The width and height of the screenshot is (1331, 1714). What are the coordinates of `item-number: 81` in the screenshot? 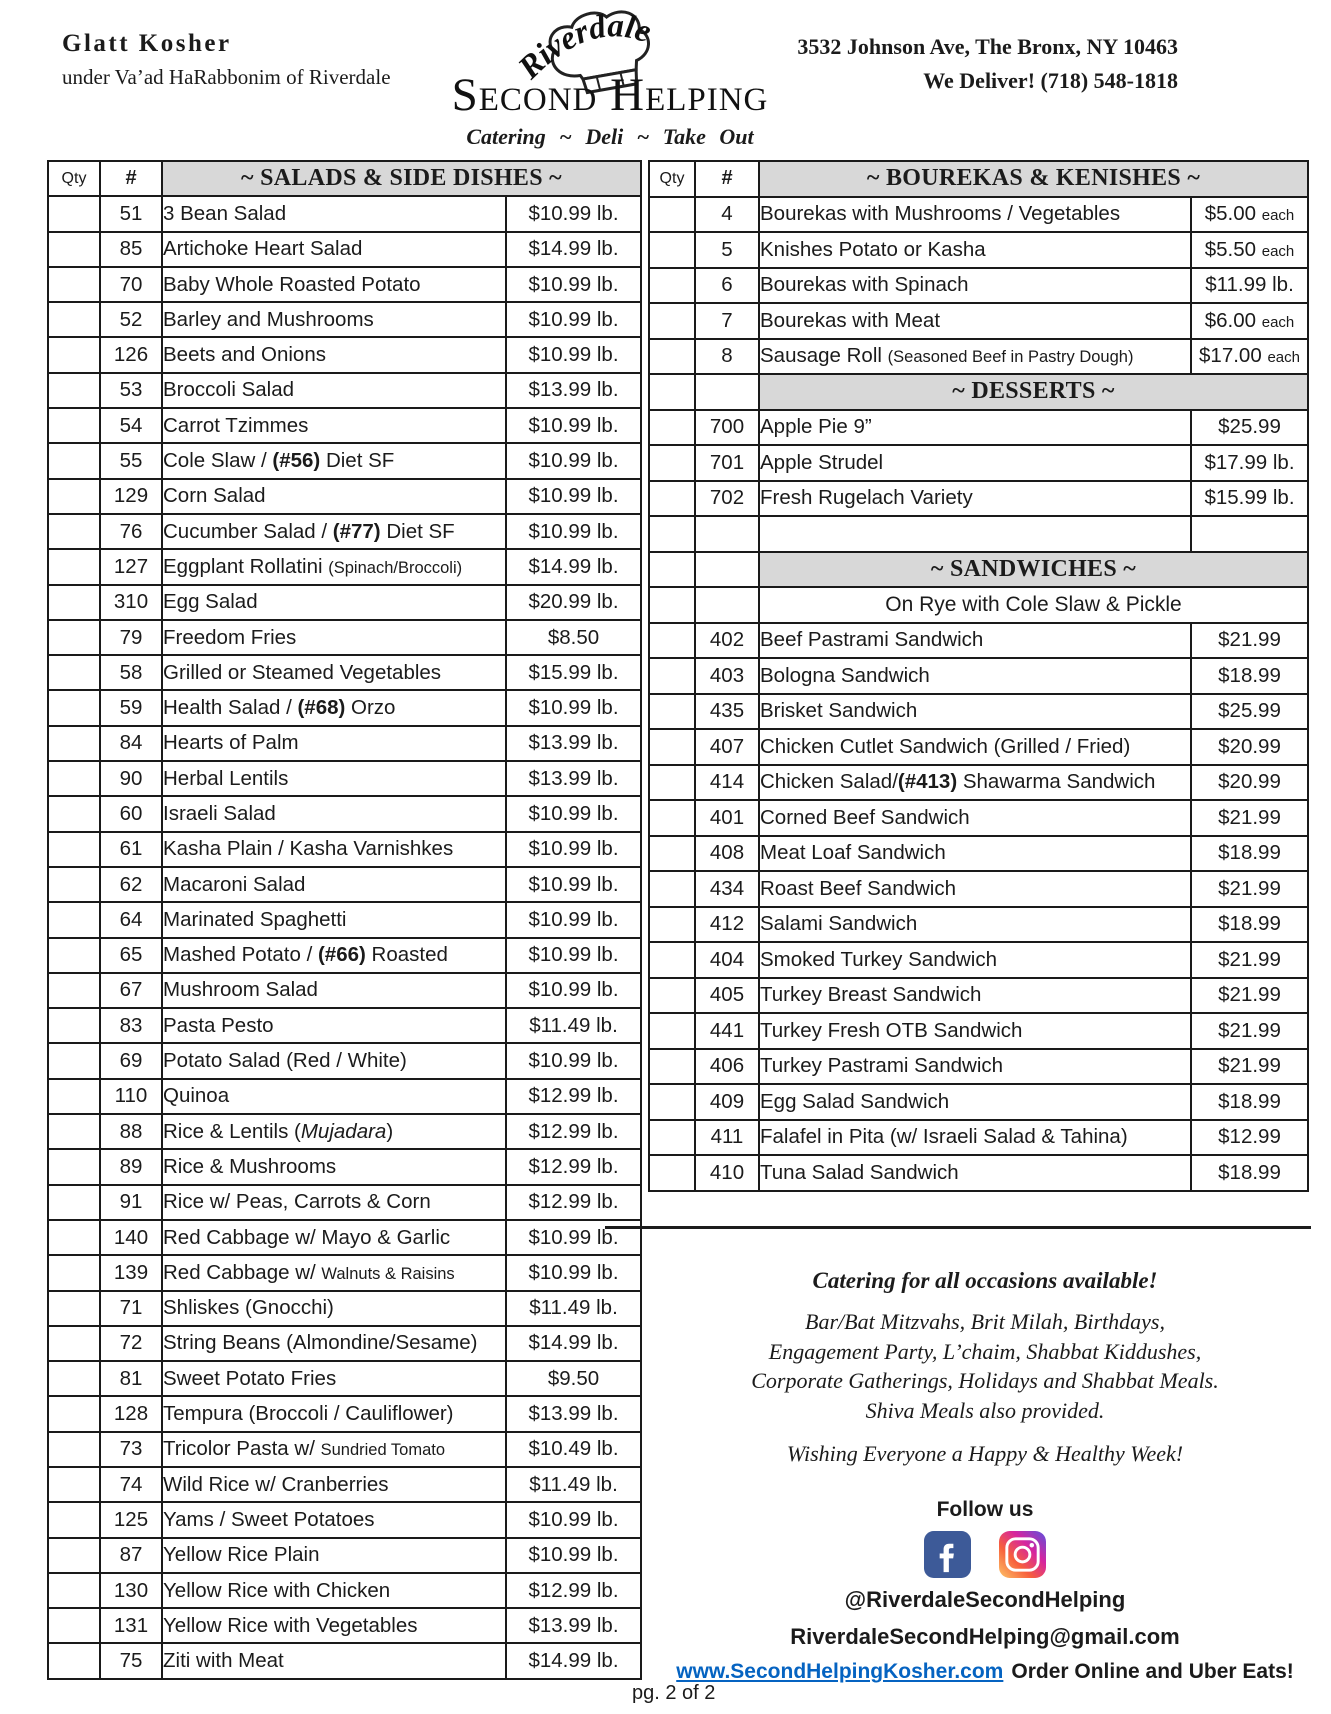 It's located at (131, 1379).